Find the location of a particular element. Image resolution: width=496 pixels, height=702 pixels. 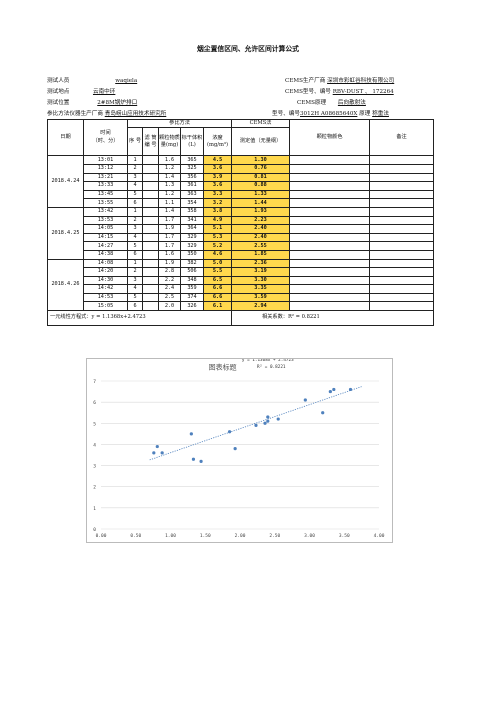

trendline-equation: y = 1.1368x + 2.4723 is located at coordinates (268, 361).